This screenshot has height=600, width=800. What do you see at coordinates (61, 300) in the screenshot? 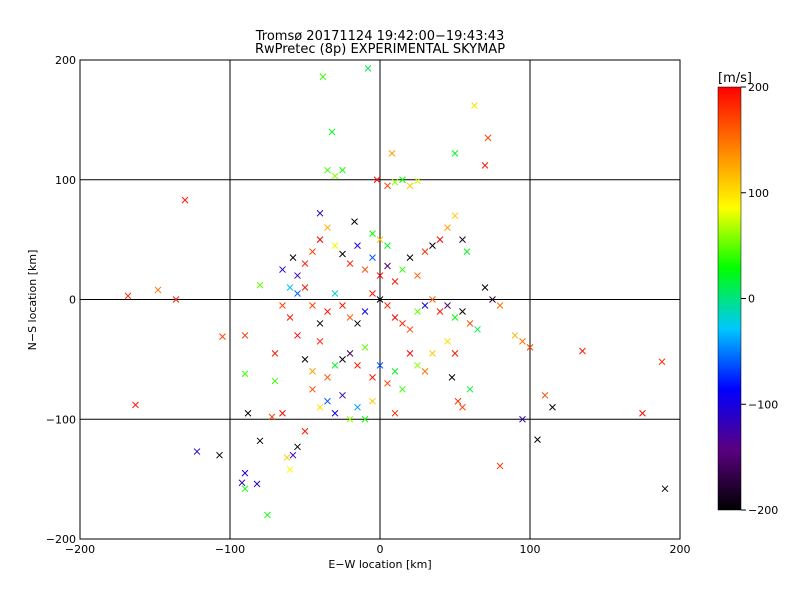
I see `y-axis: −200 −100 0 100 200` at bounding box center [61, 300].